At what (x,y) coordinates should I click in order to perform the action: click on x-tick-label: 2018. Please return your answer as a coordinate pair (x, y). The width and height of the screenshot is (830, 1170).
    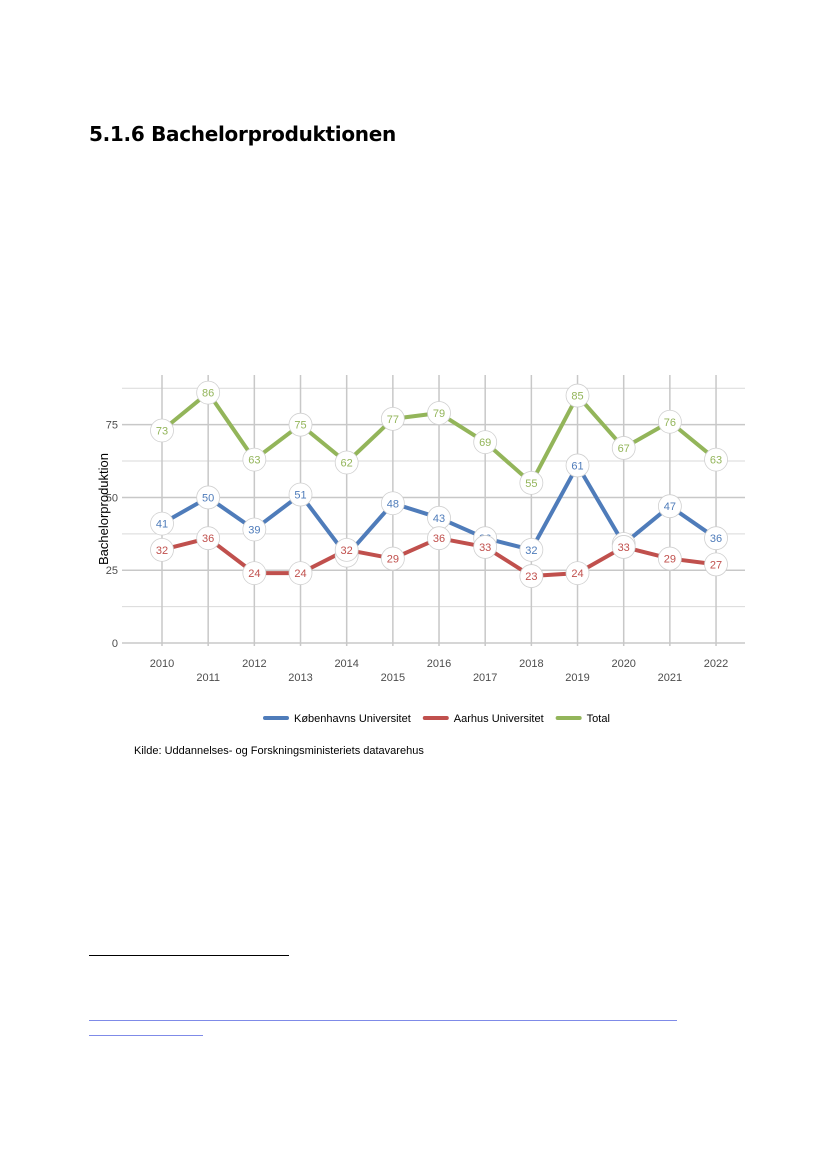
    Looking at the image, I should click on (531, 664).